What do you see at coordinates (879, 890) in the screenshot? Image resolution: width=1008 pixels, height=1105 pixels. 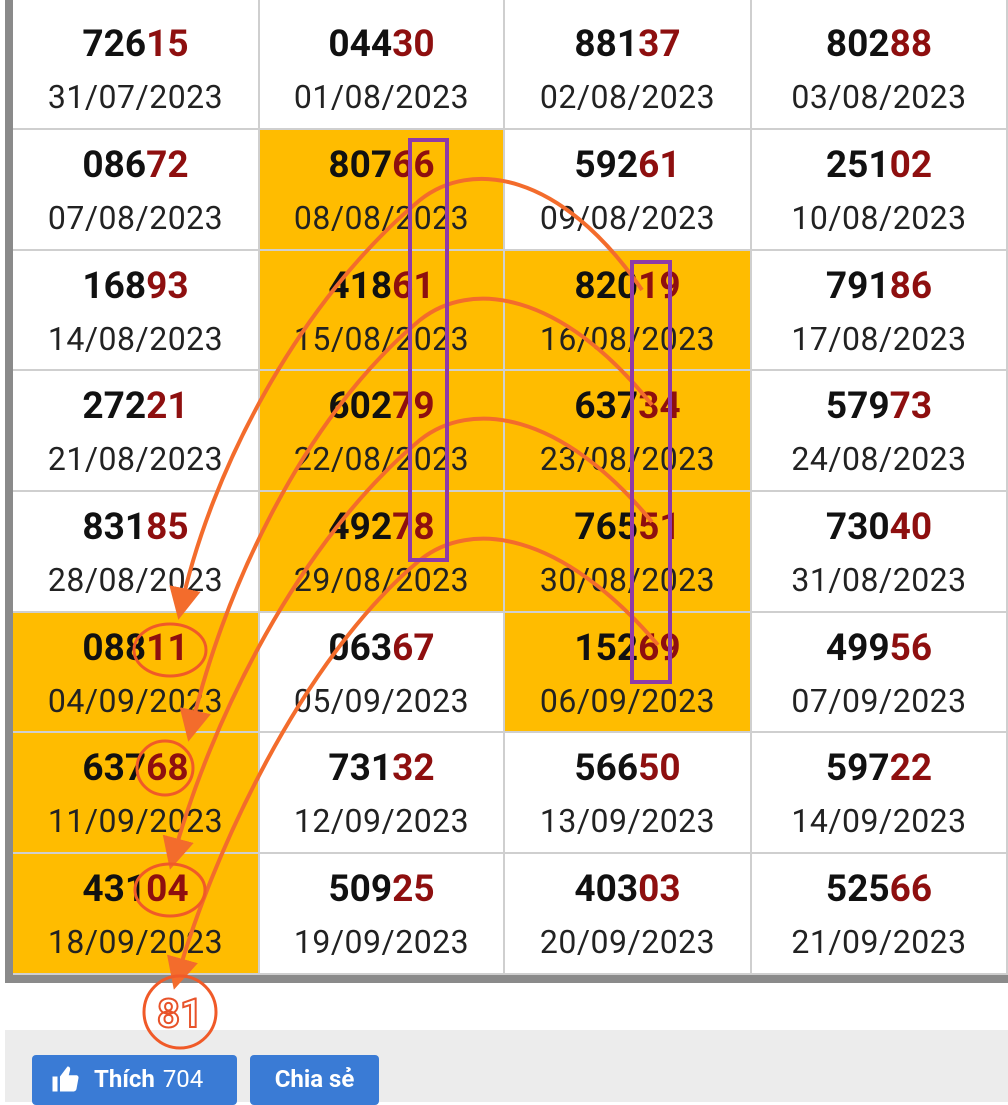 I see `result-number: 52566` at bounding box center [879, 890].